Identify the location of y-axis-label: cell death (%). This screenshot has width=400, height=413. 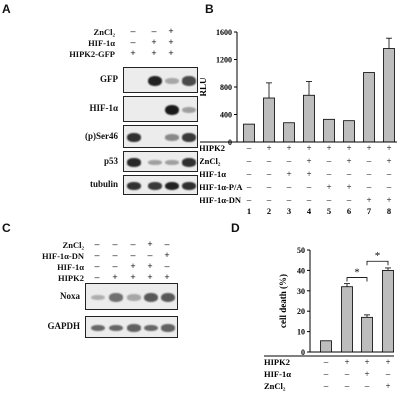
(283, 301).